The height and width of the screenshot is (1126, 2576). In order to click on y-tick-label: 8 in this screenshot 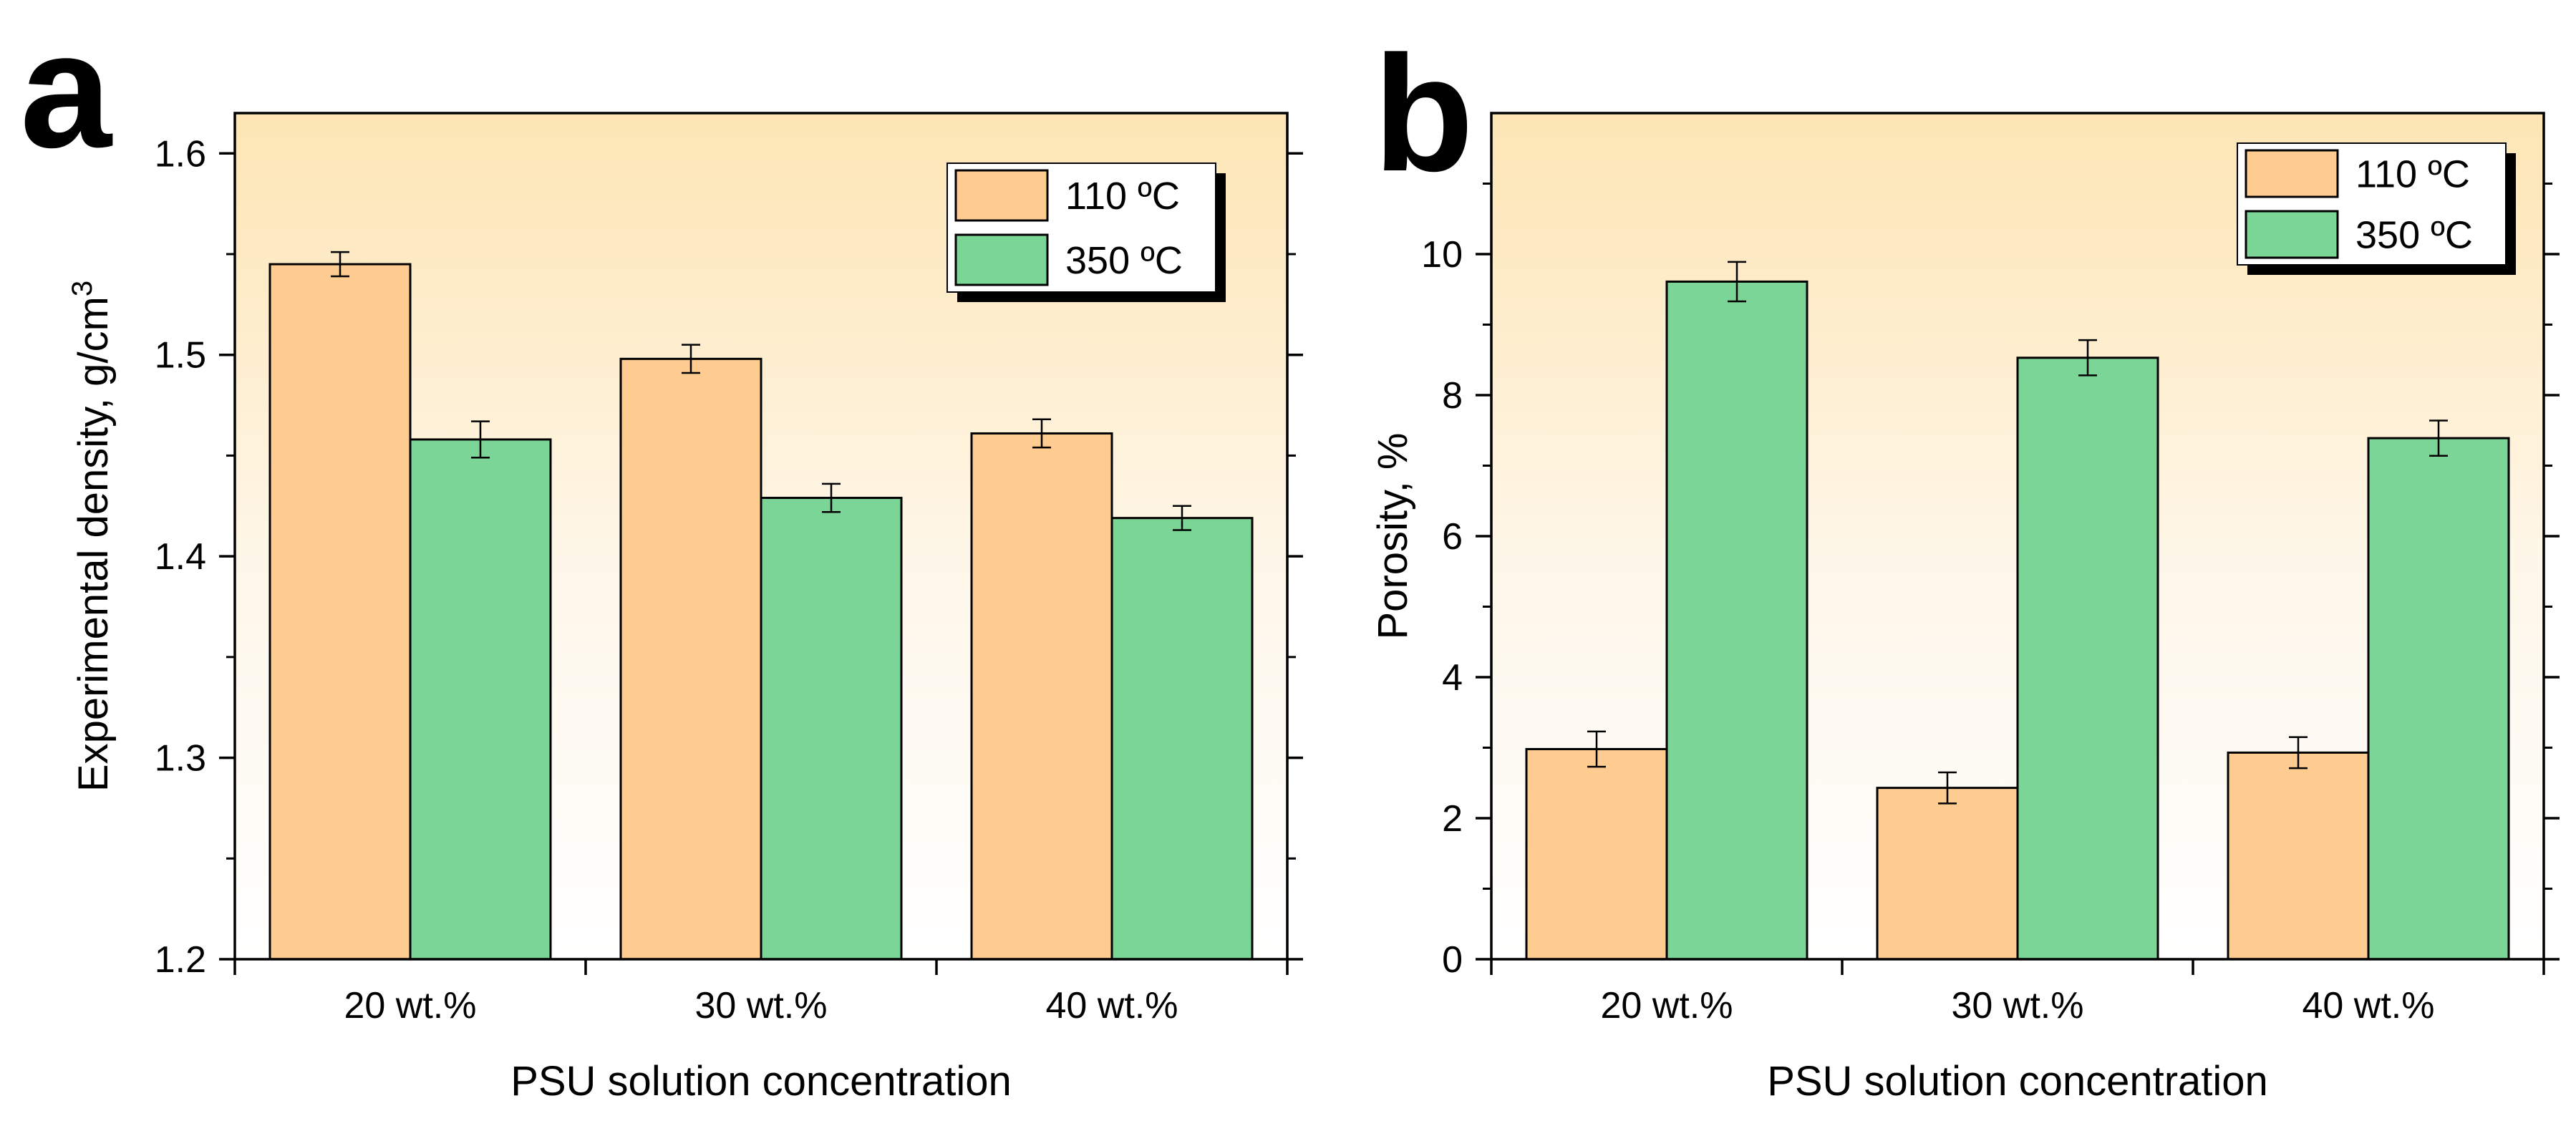, I will do `click(1453, 396)`.